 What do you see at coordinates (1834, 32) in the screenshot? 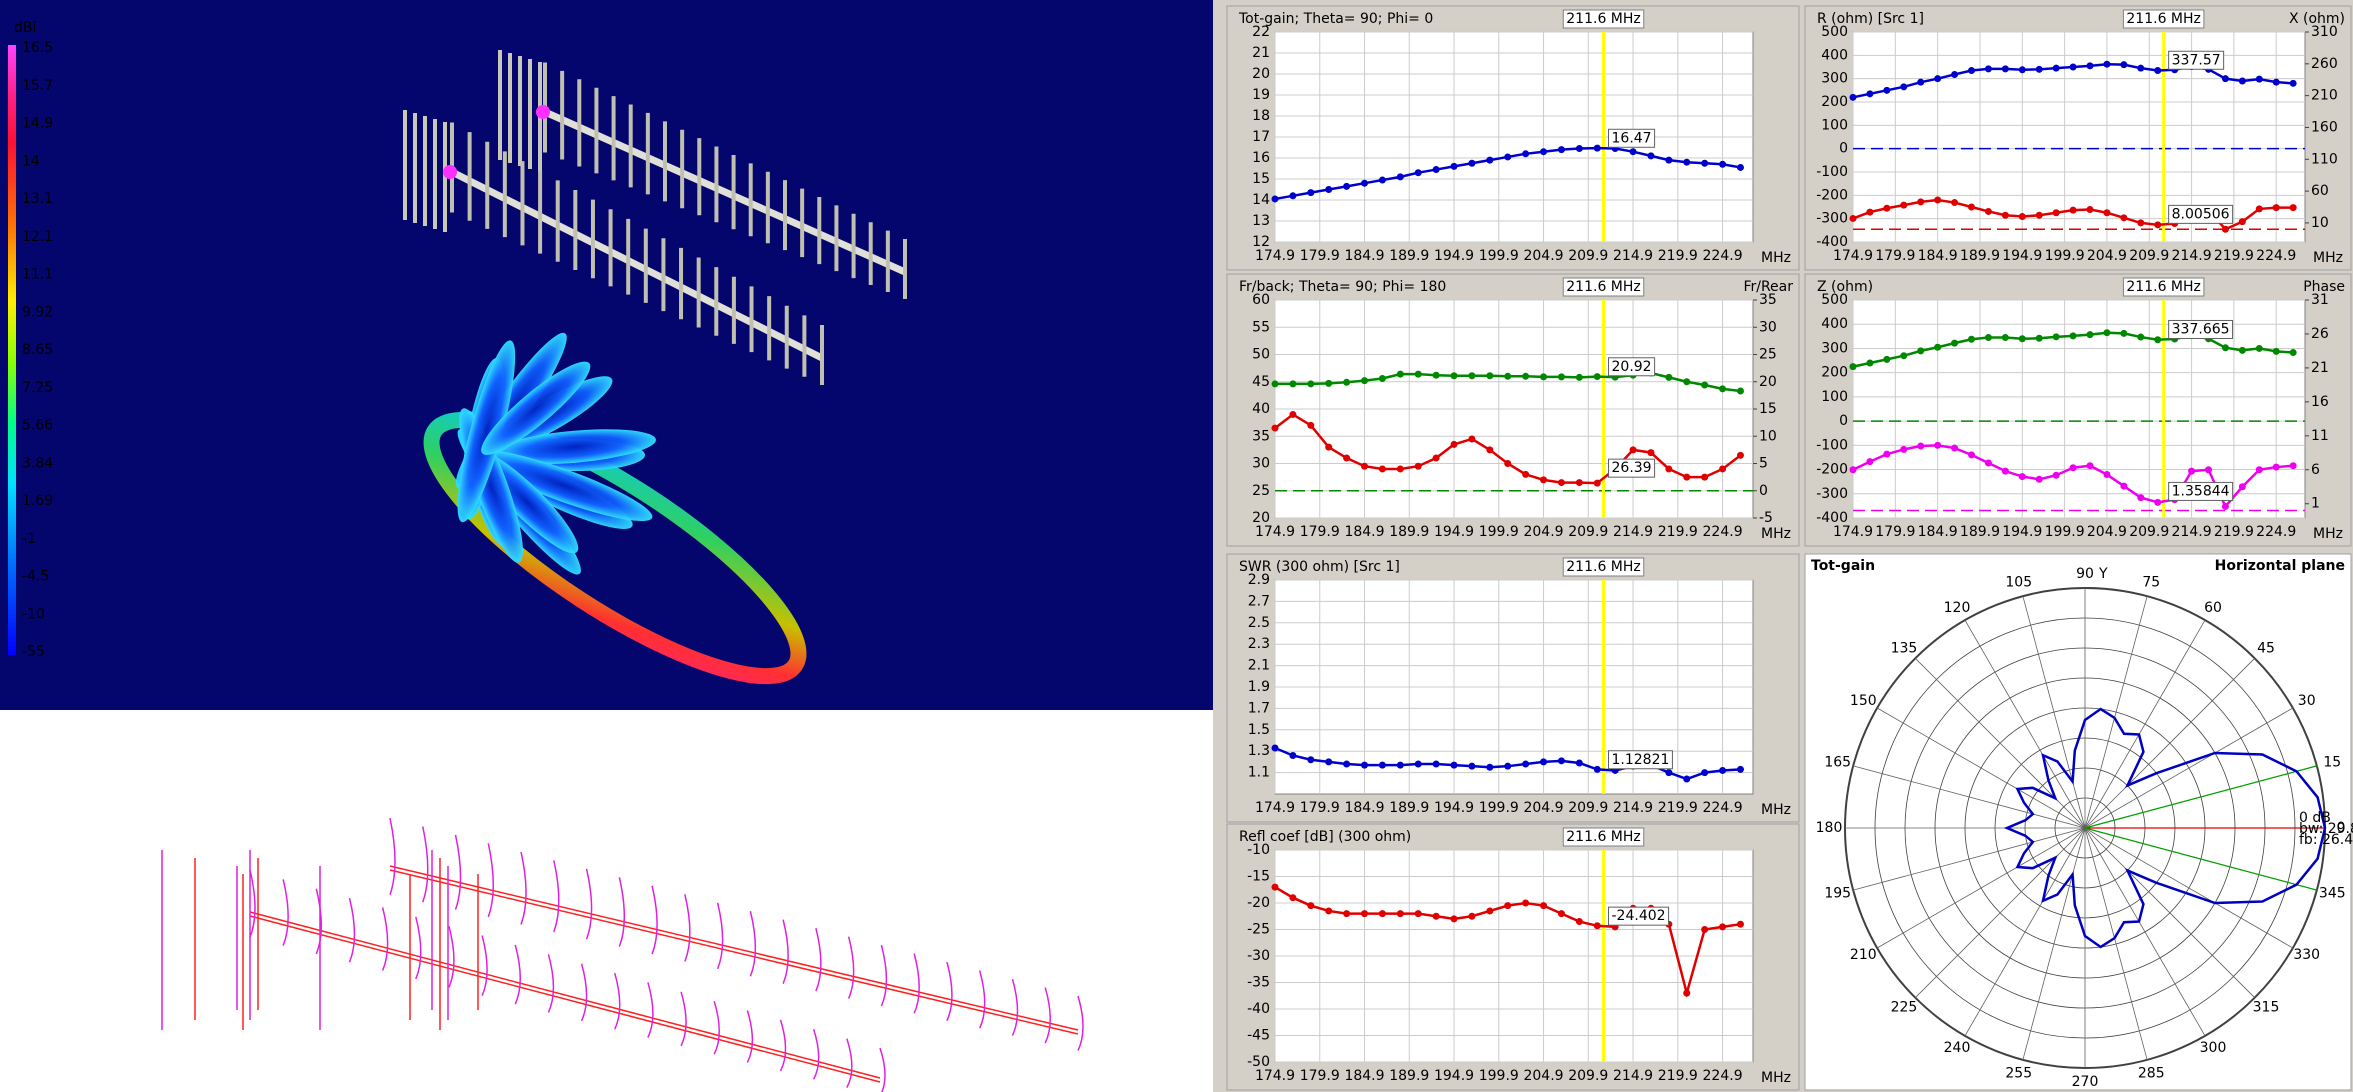
I see `y-tick-label: 500` at bounding box center [1834, 32].